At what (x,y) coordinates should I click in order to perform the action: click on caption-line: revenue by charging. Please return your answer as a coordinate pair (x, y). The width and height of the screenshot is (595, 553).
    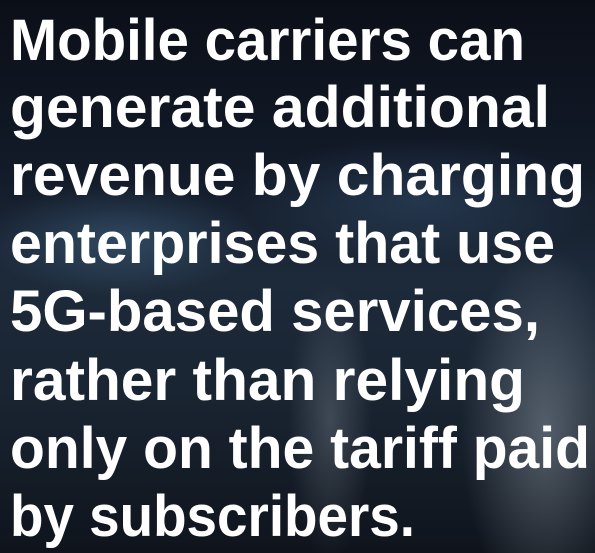
    Looking at the image, I should click on (297, 175).